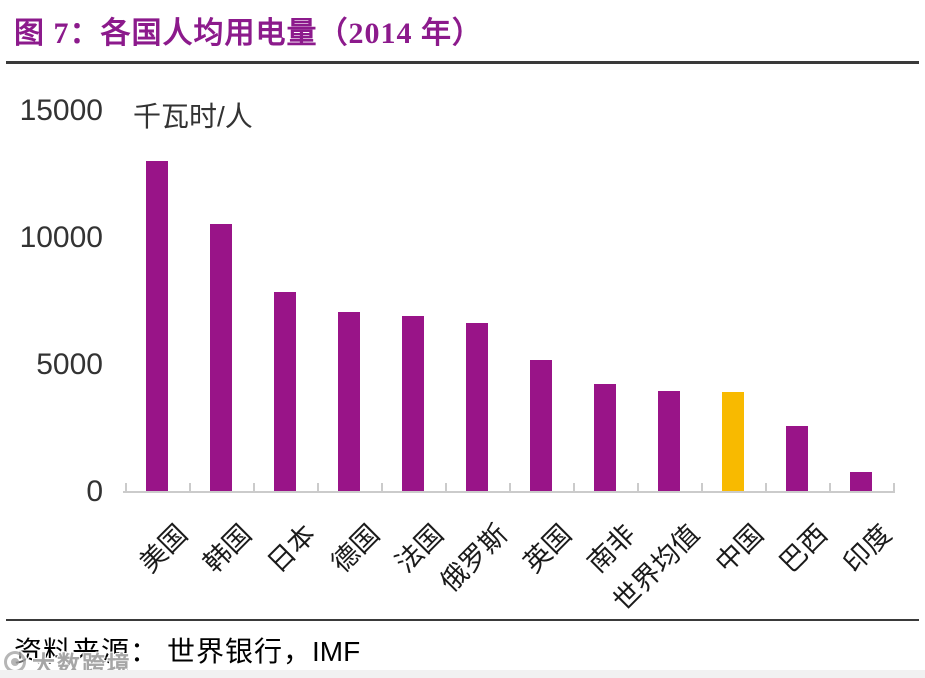 This screenshot has height=678, width=925. Describe the element at coordinates (87, 652) in the screenshot. I see `source-label: 资料来源：` at that location.